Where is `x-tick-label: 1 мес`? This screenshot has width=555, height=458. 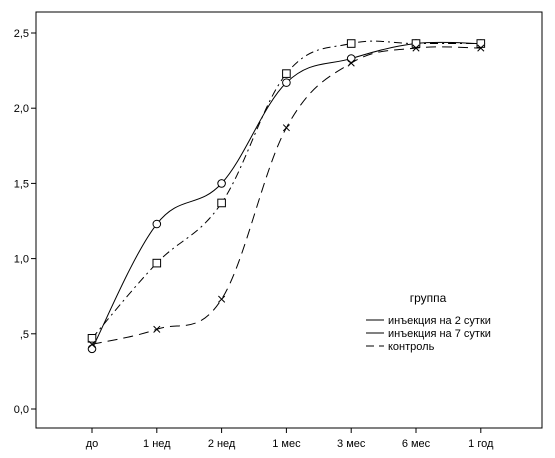
x-tick-label: 1 мес is located at coordinates (286, 444).